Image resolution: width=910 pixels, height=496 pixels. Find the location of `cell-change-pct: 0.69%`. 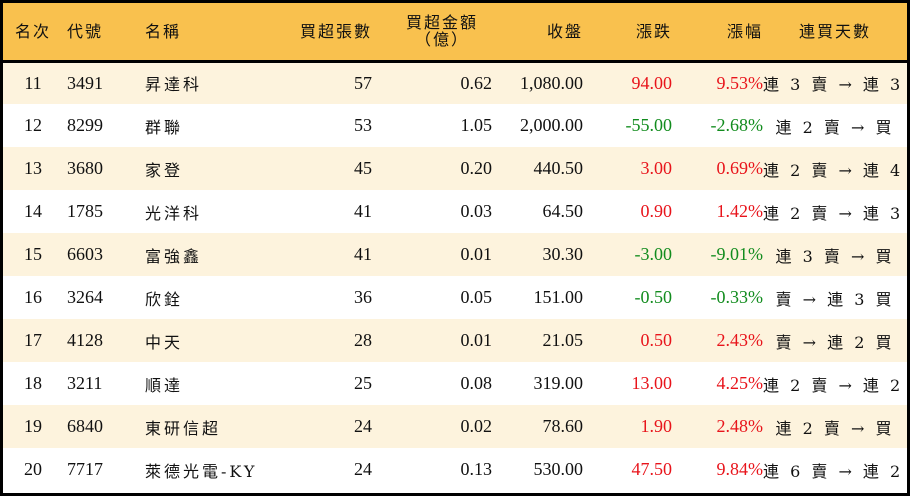

cell-change-pct: 0.69% is located at coordinates (740, 168).